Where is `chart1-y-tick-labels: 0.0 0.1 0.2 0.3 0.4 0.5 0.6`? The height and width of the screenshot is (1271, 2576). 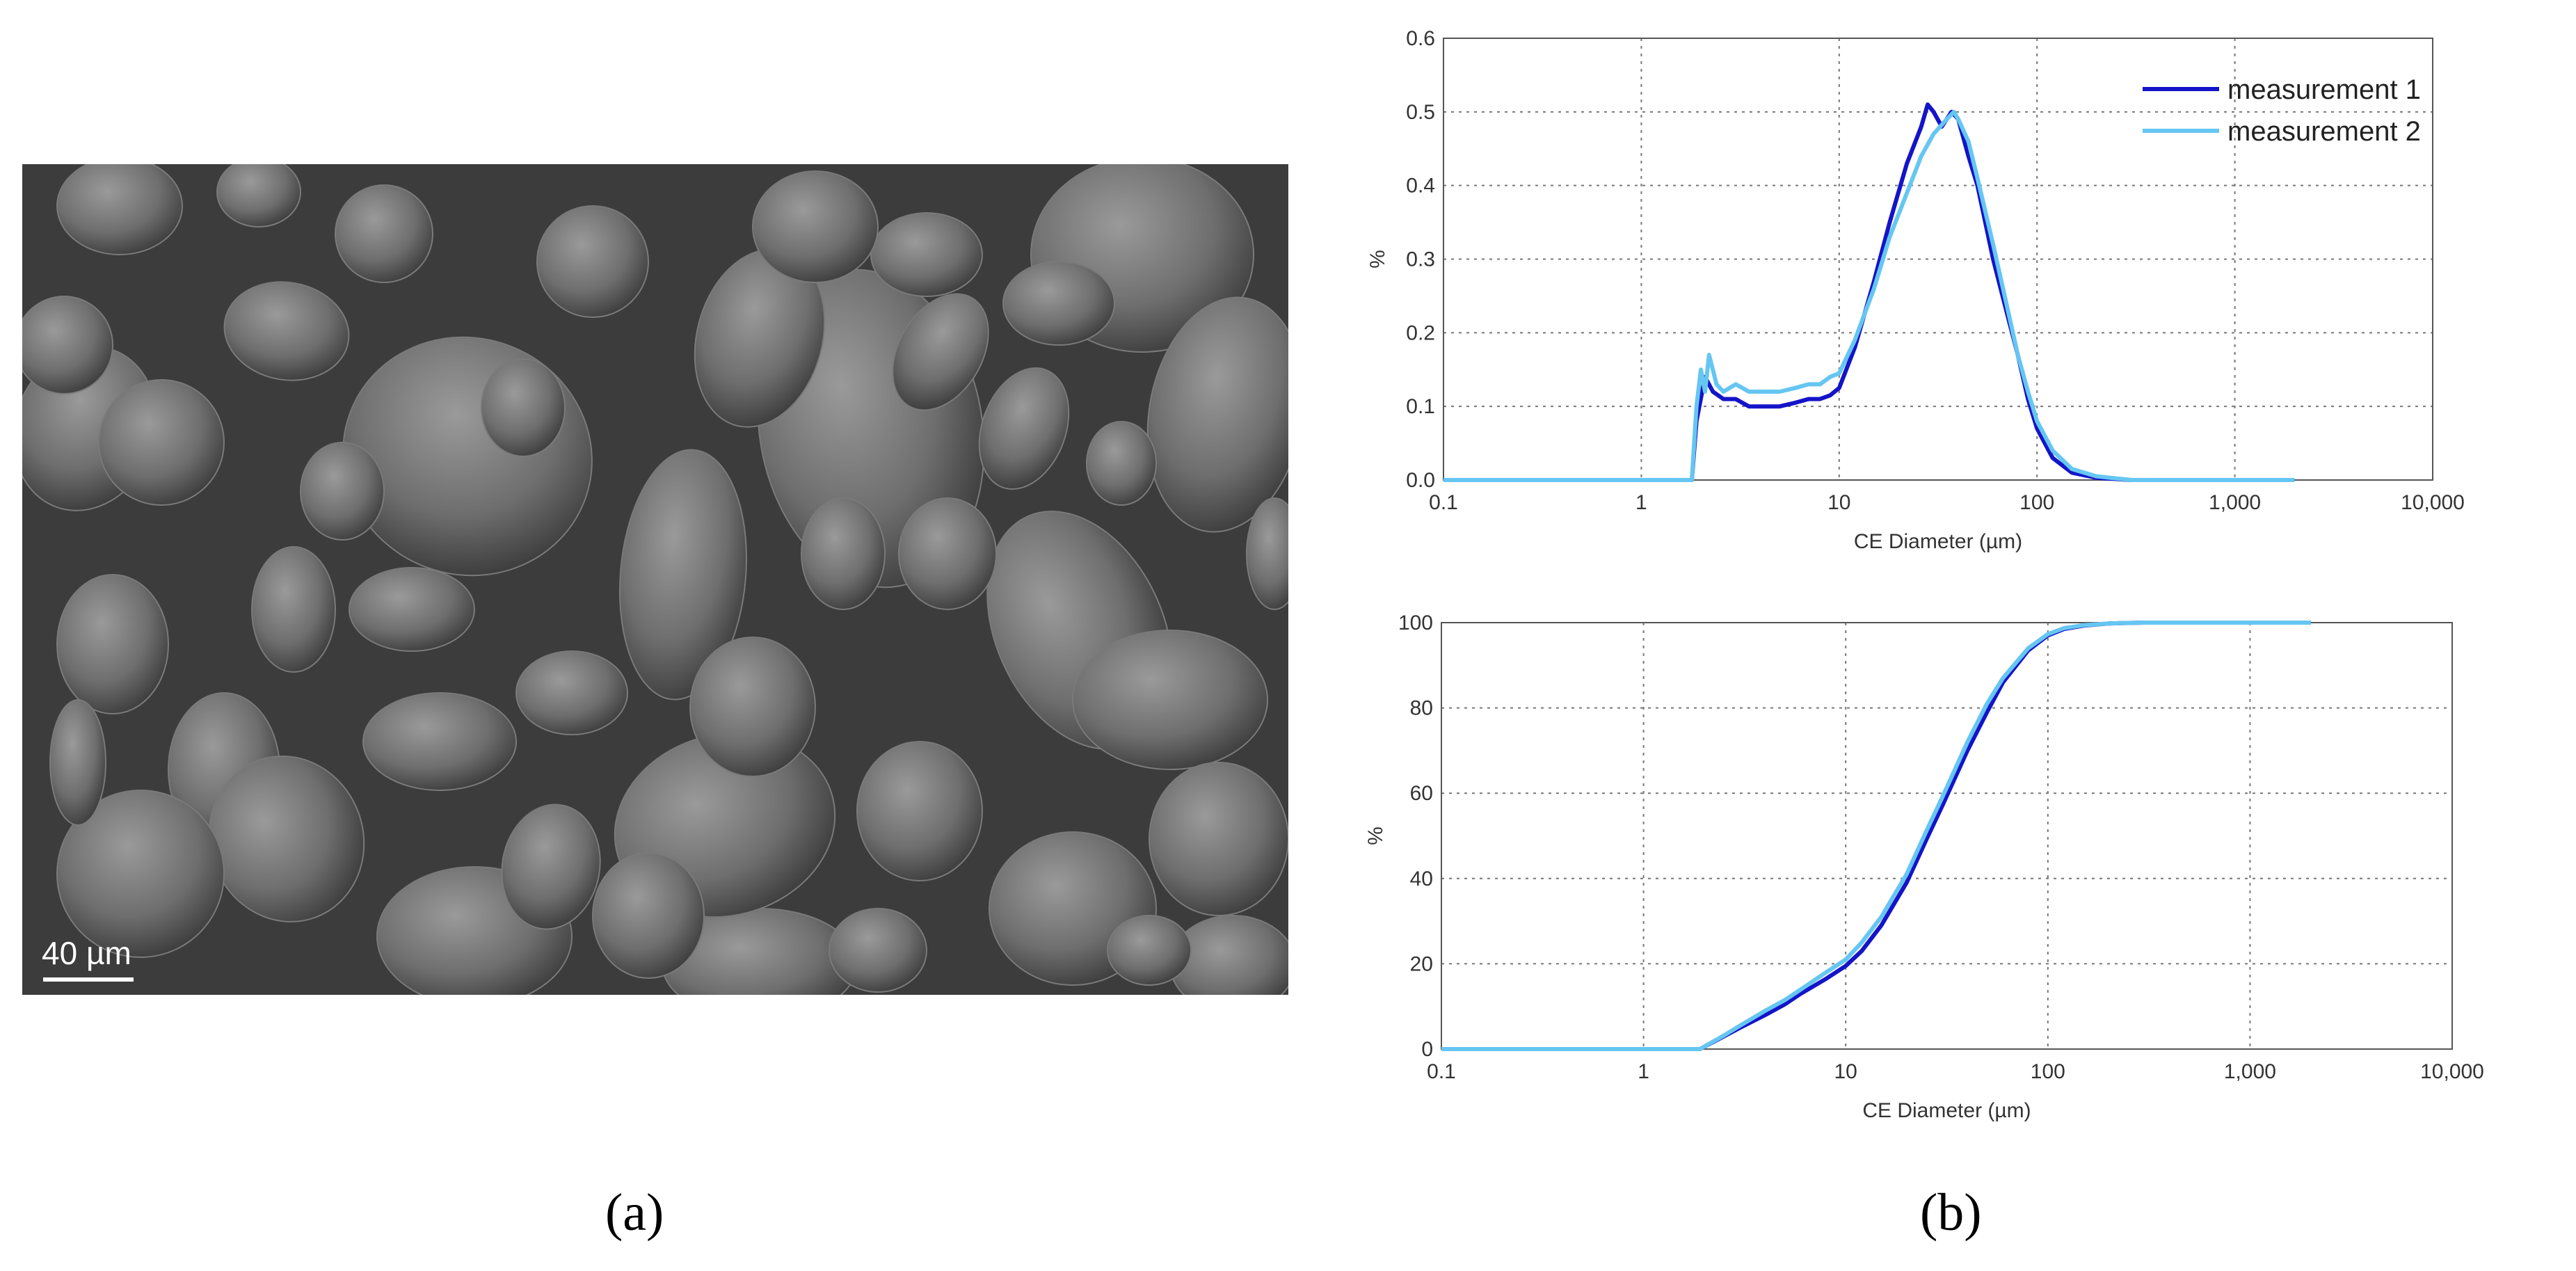
chart1-y-tick-labels: 0.0 0.1 0.2 0.3 0.4 0.5 0.6 is located at coordinates (1420, 259).